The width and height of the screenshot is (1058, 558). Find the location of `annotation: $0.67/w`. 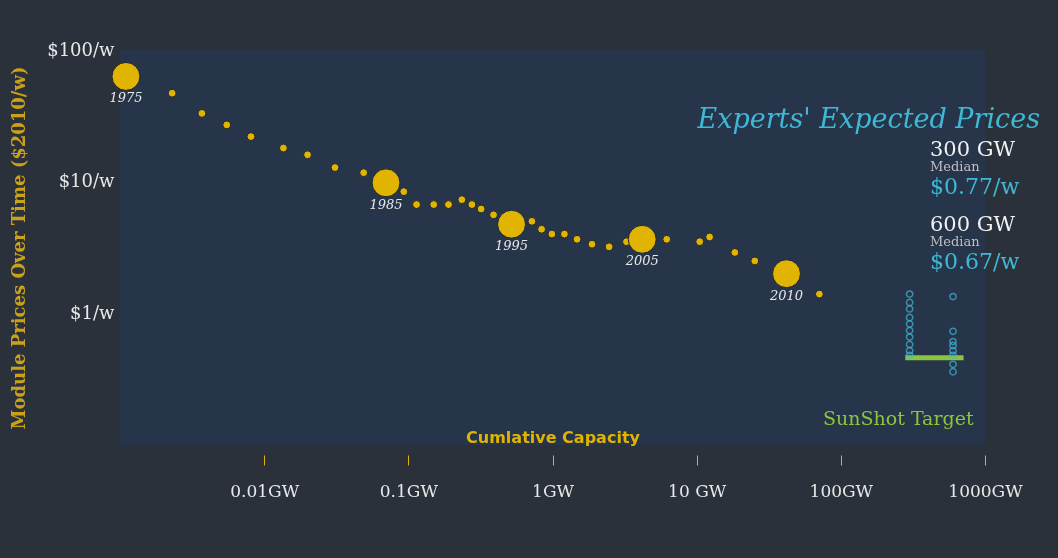

annotation: $0.67/w is located at coordinates (975, 261).